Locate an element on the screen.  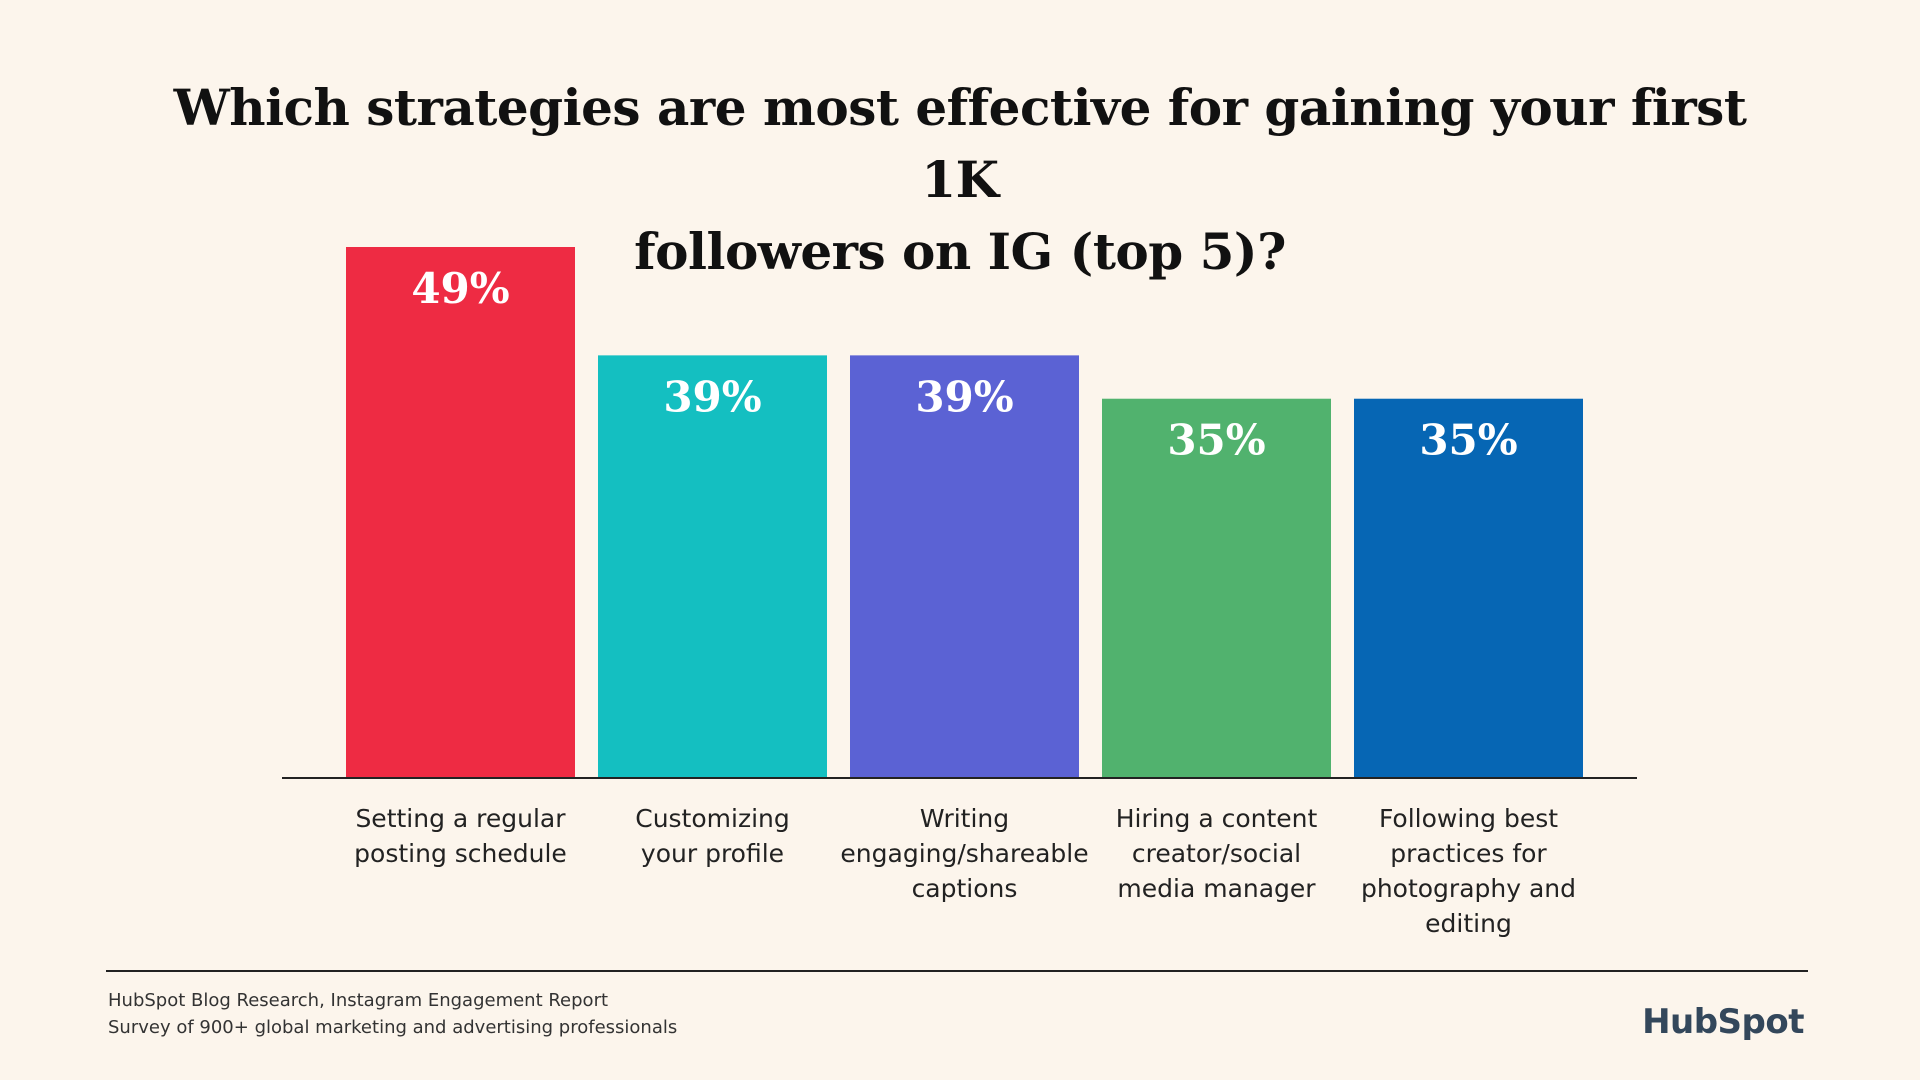
hubspot-logo: HubSpot is located at coordinates (1723, 1022).